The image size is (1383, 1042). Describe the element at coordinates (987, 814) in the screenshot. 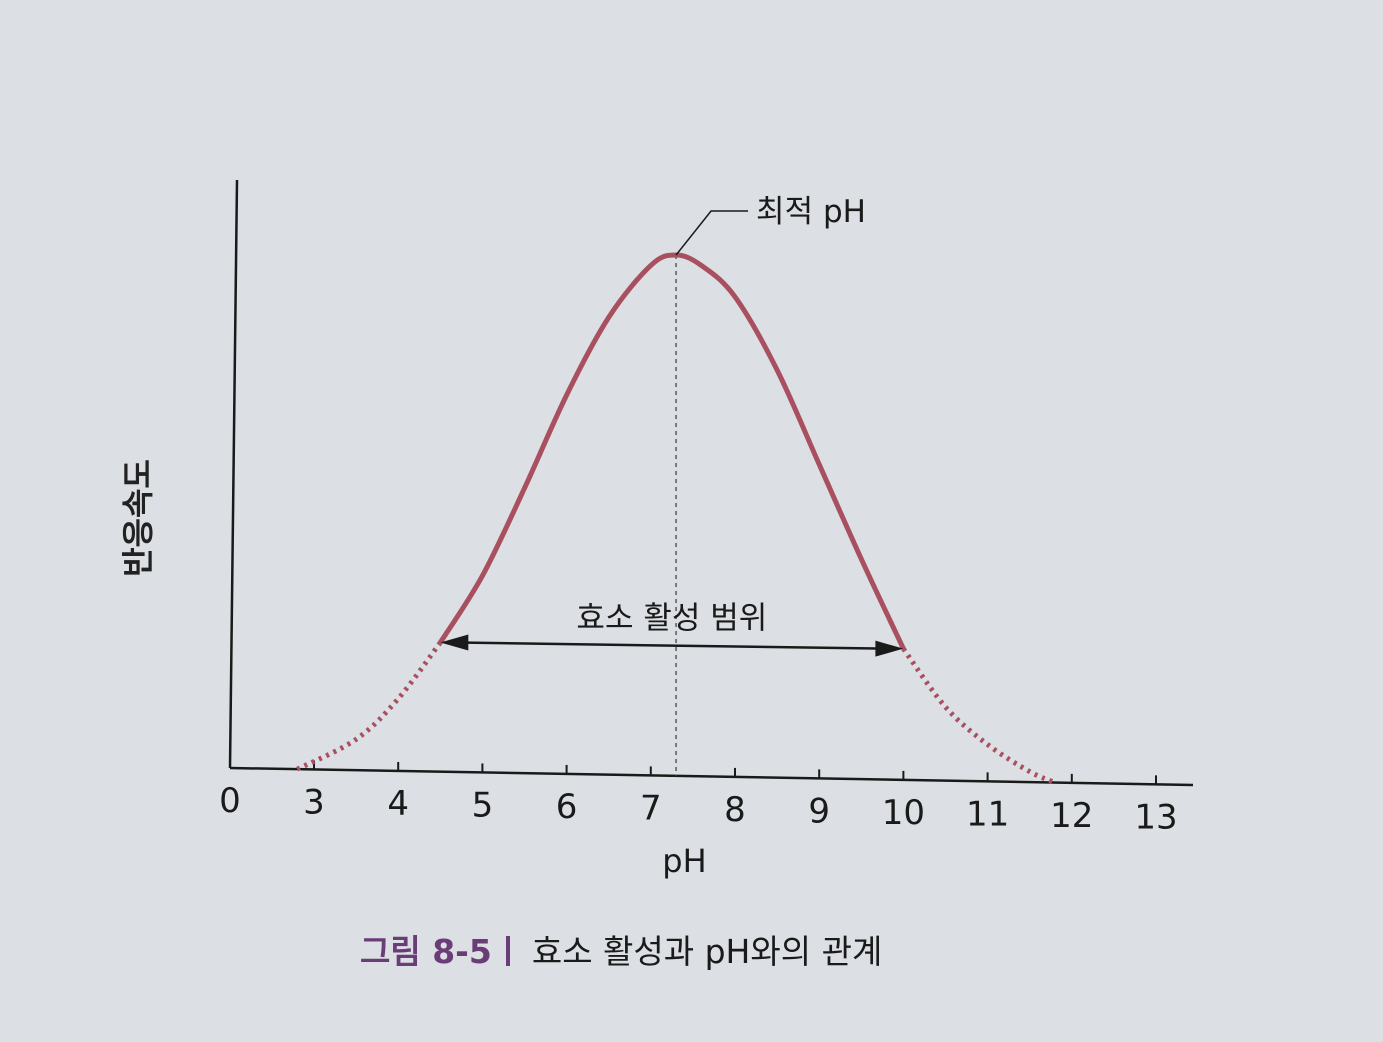

I see `x-tick-label: 11` at that location.